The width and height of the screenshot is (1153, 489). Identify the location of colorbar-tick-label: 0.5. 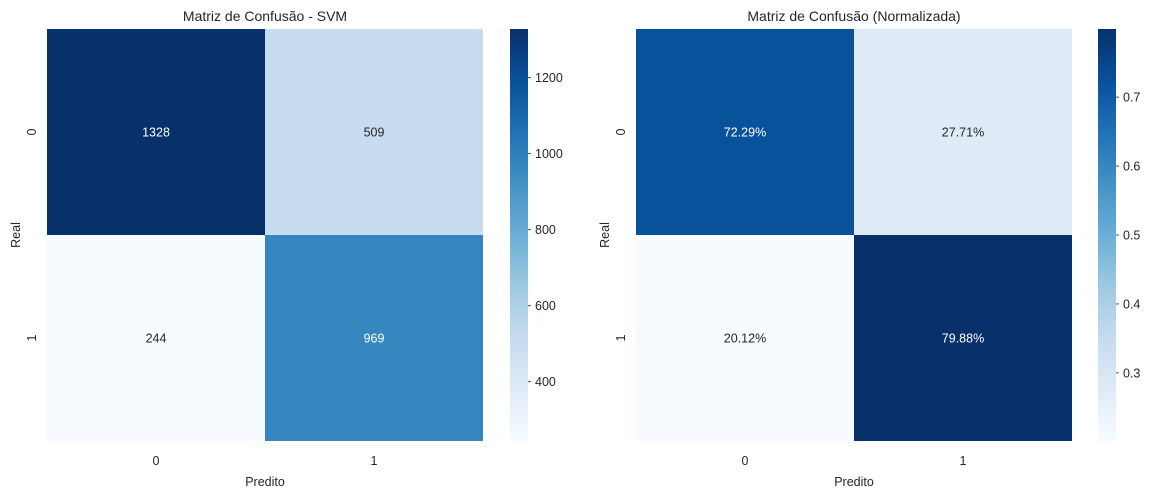
(1131, 236).